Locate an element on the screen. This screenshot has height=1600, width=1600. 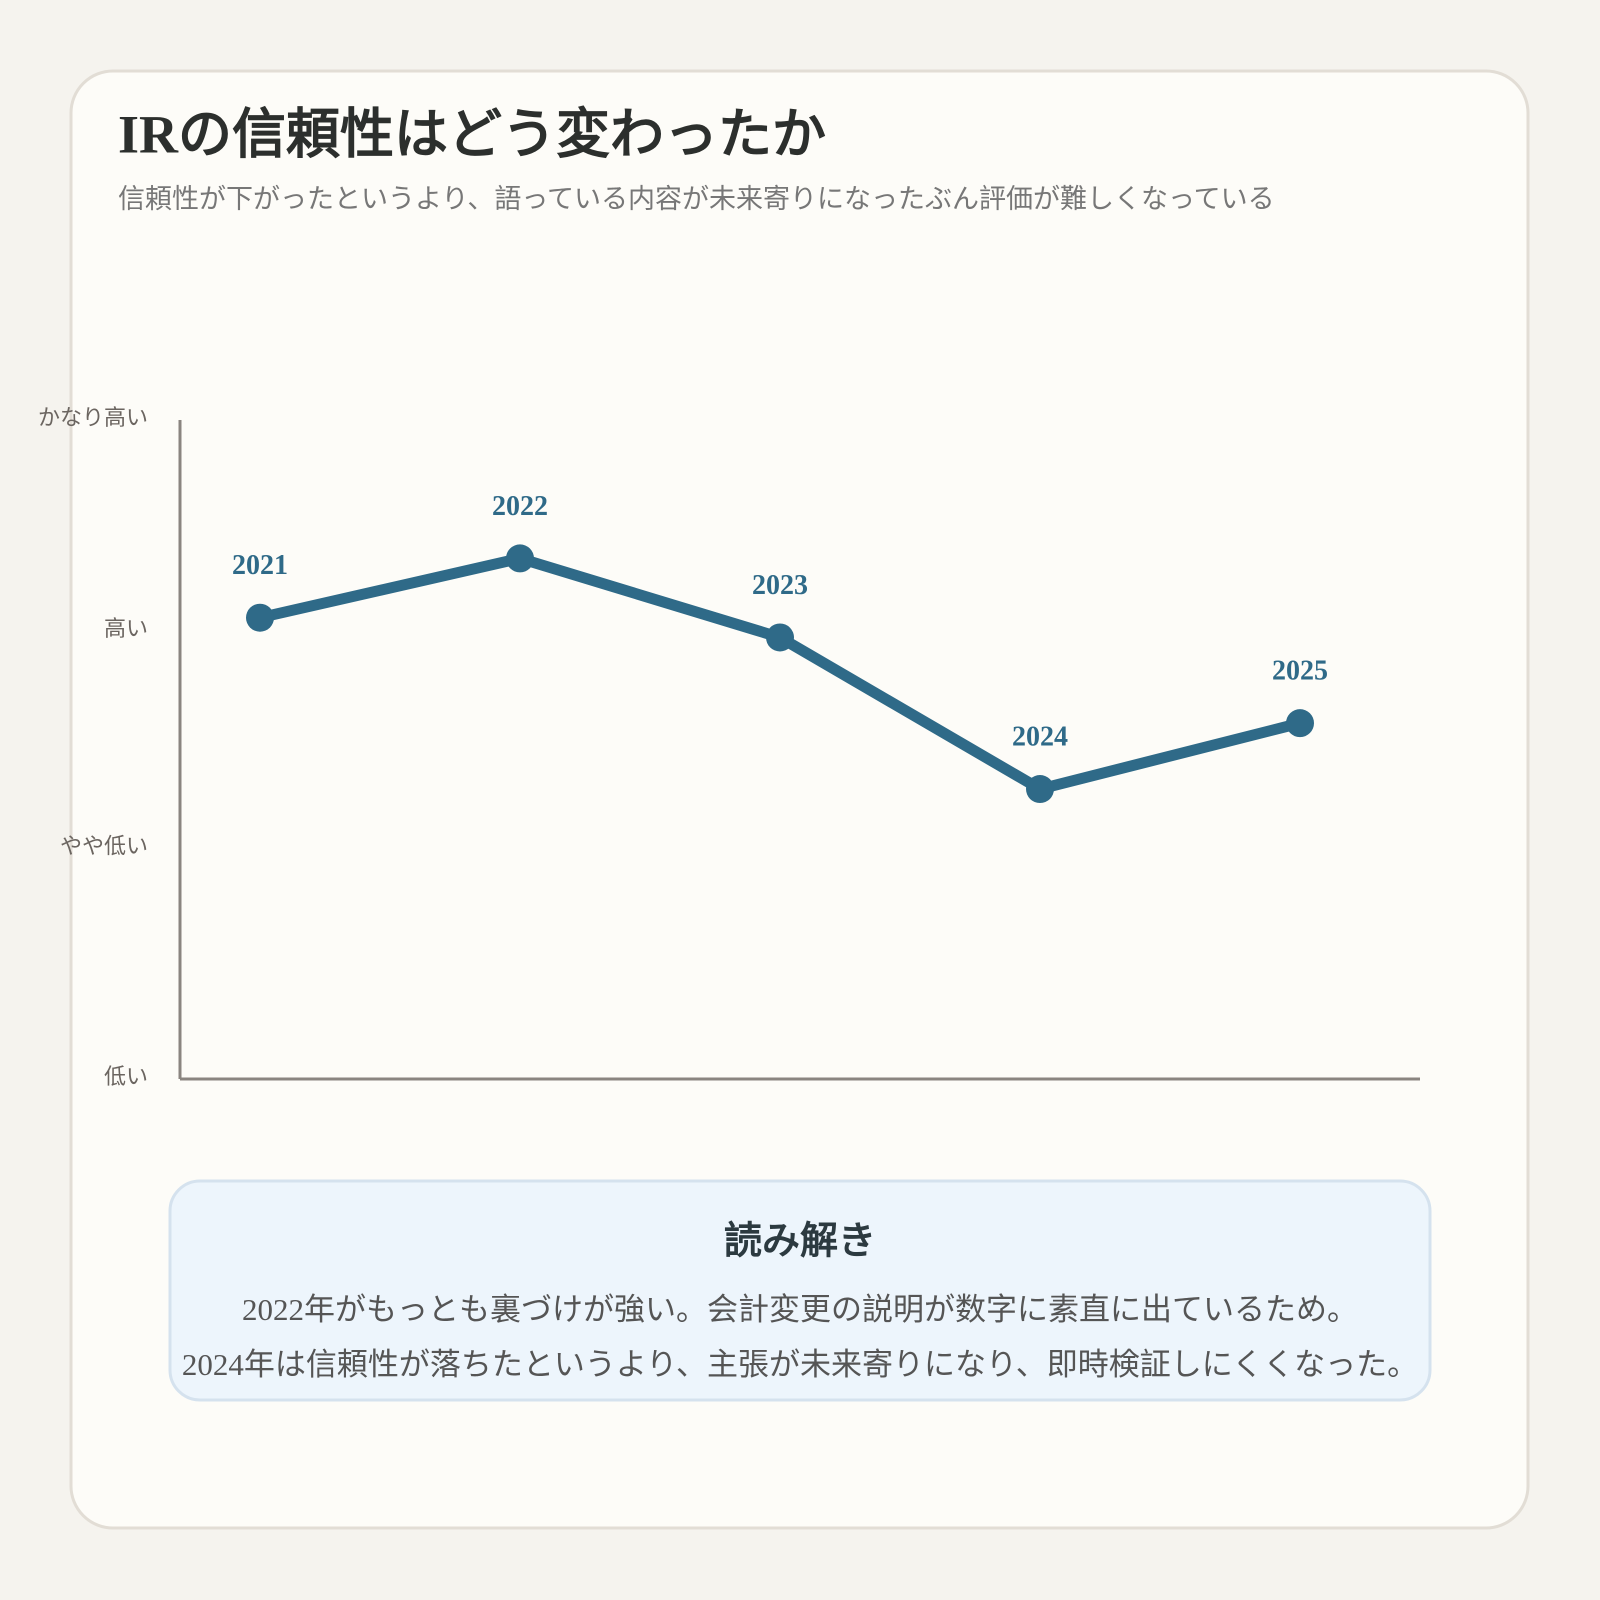
note-title: 読み解き is located at coordinates (800, 1242).